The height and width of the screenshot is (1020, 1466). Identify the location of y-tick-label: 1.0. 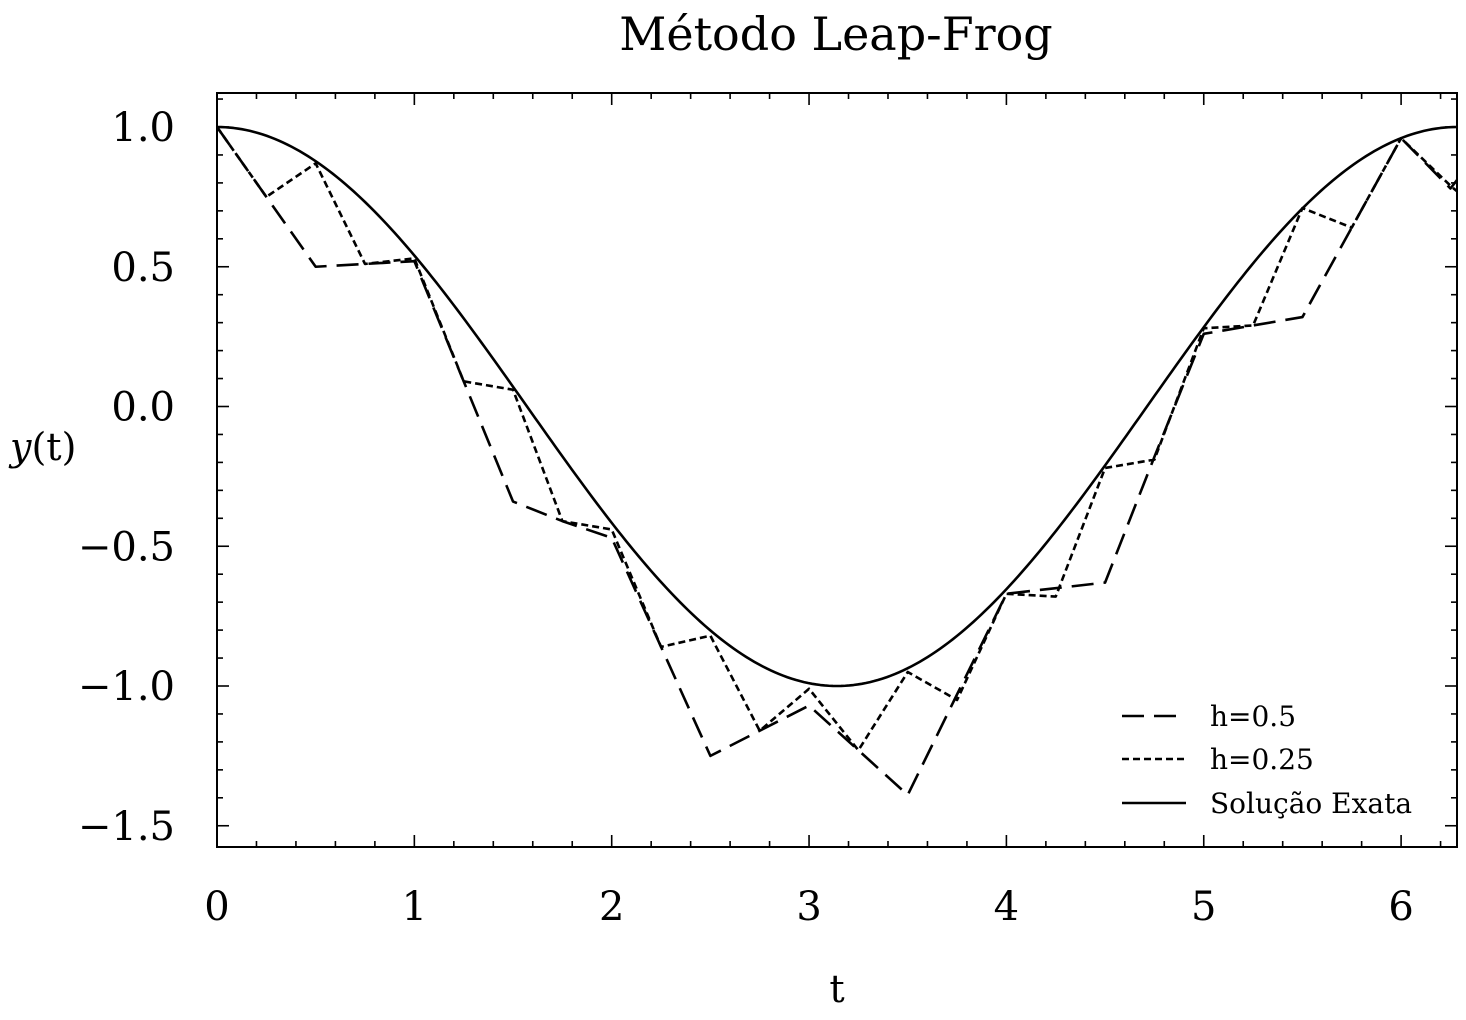
(143, 128).